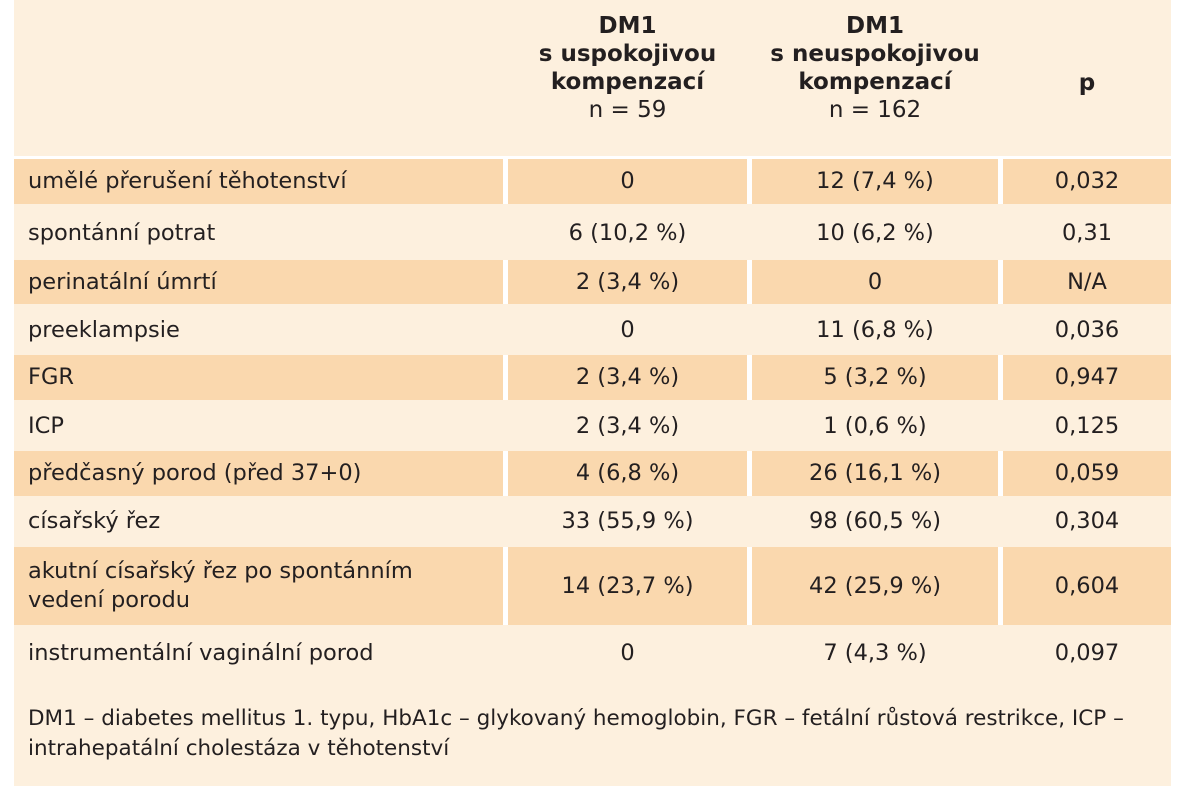 The width and height of the screenshot is (1201, 800). Describe the element at coordinates (627, 82) in the screenshot. I see `header-group-1-line-3: kompenzací` at that location.